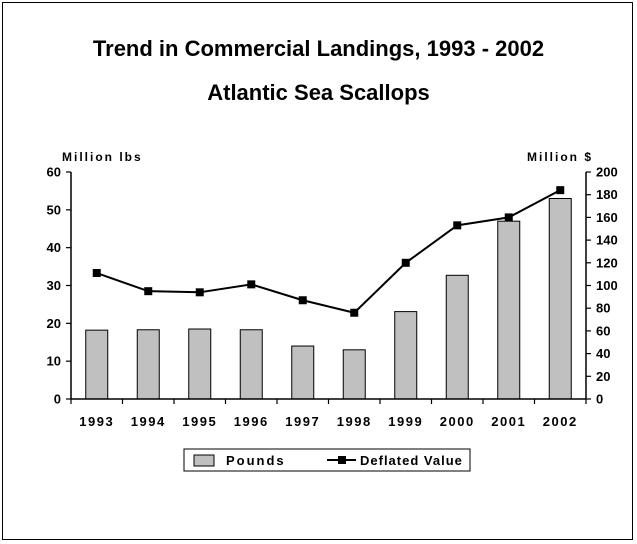 This screenshot has height=544, width=637. I want to click on left-tick-label: 40, so click(54, 247).